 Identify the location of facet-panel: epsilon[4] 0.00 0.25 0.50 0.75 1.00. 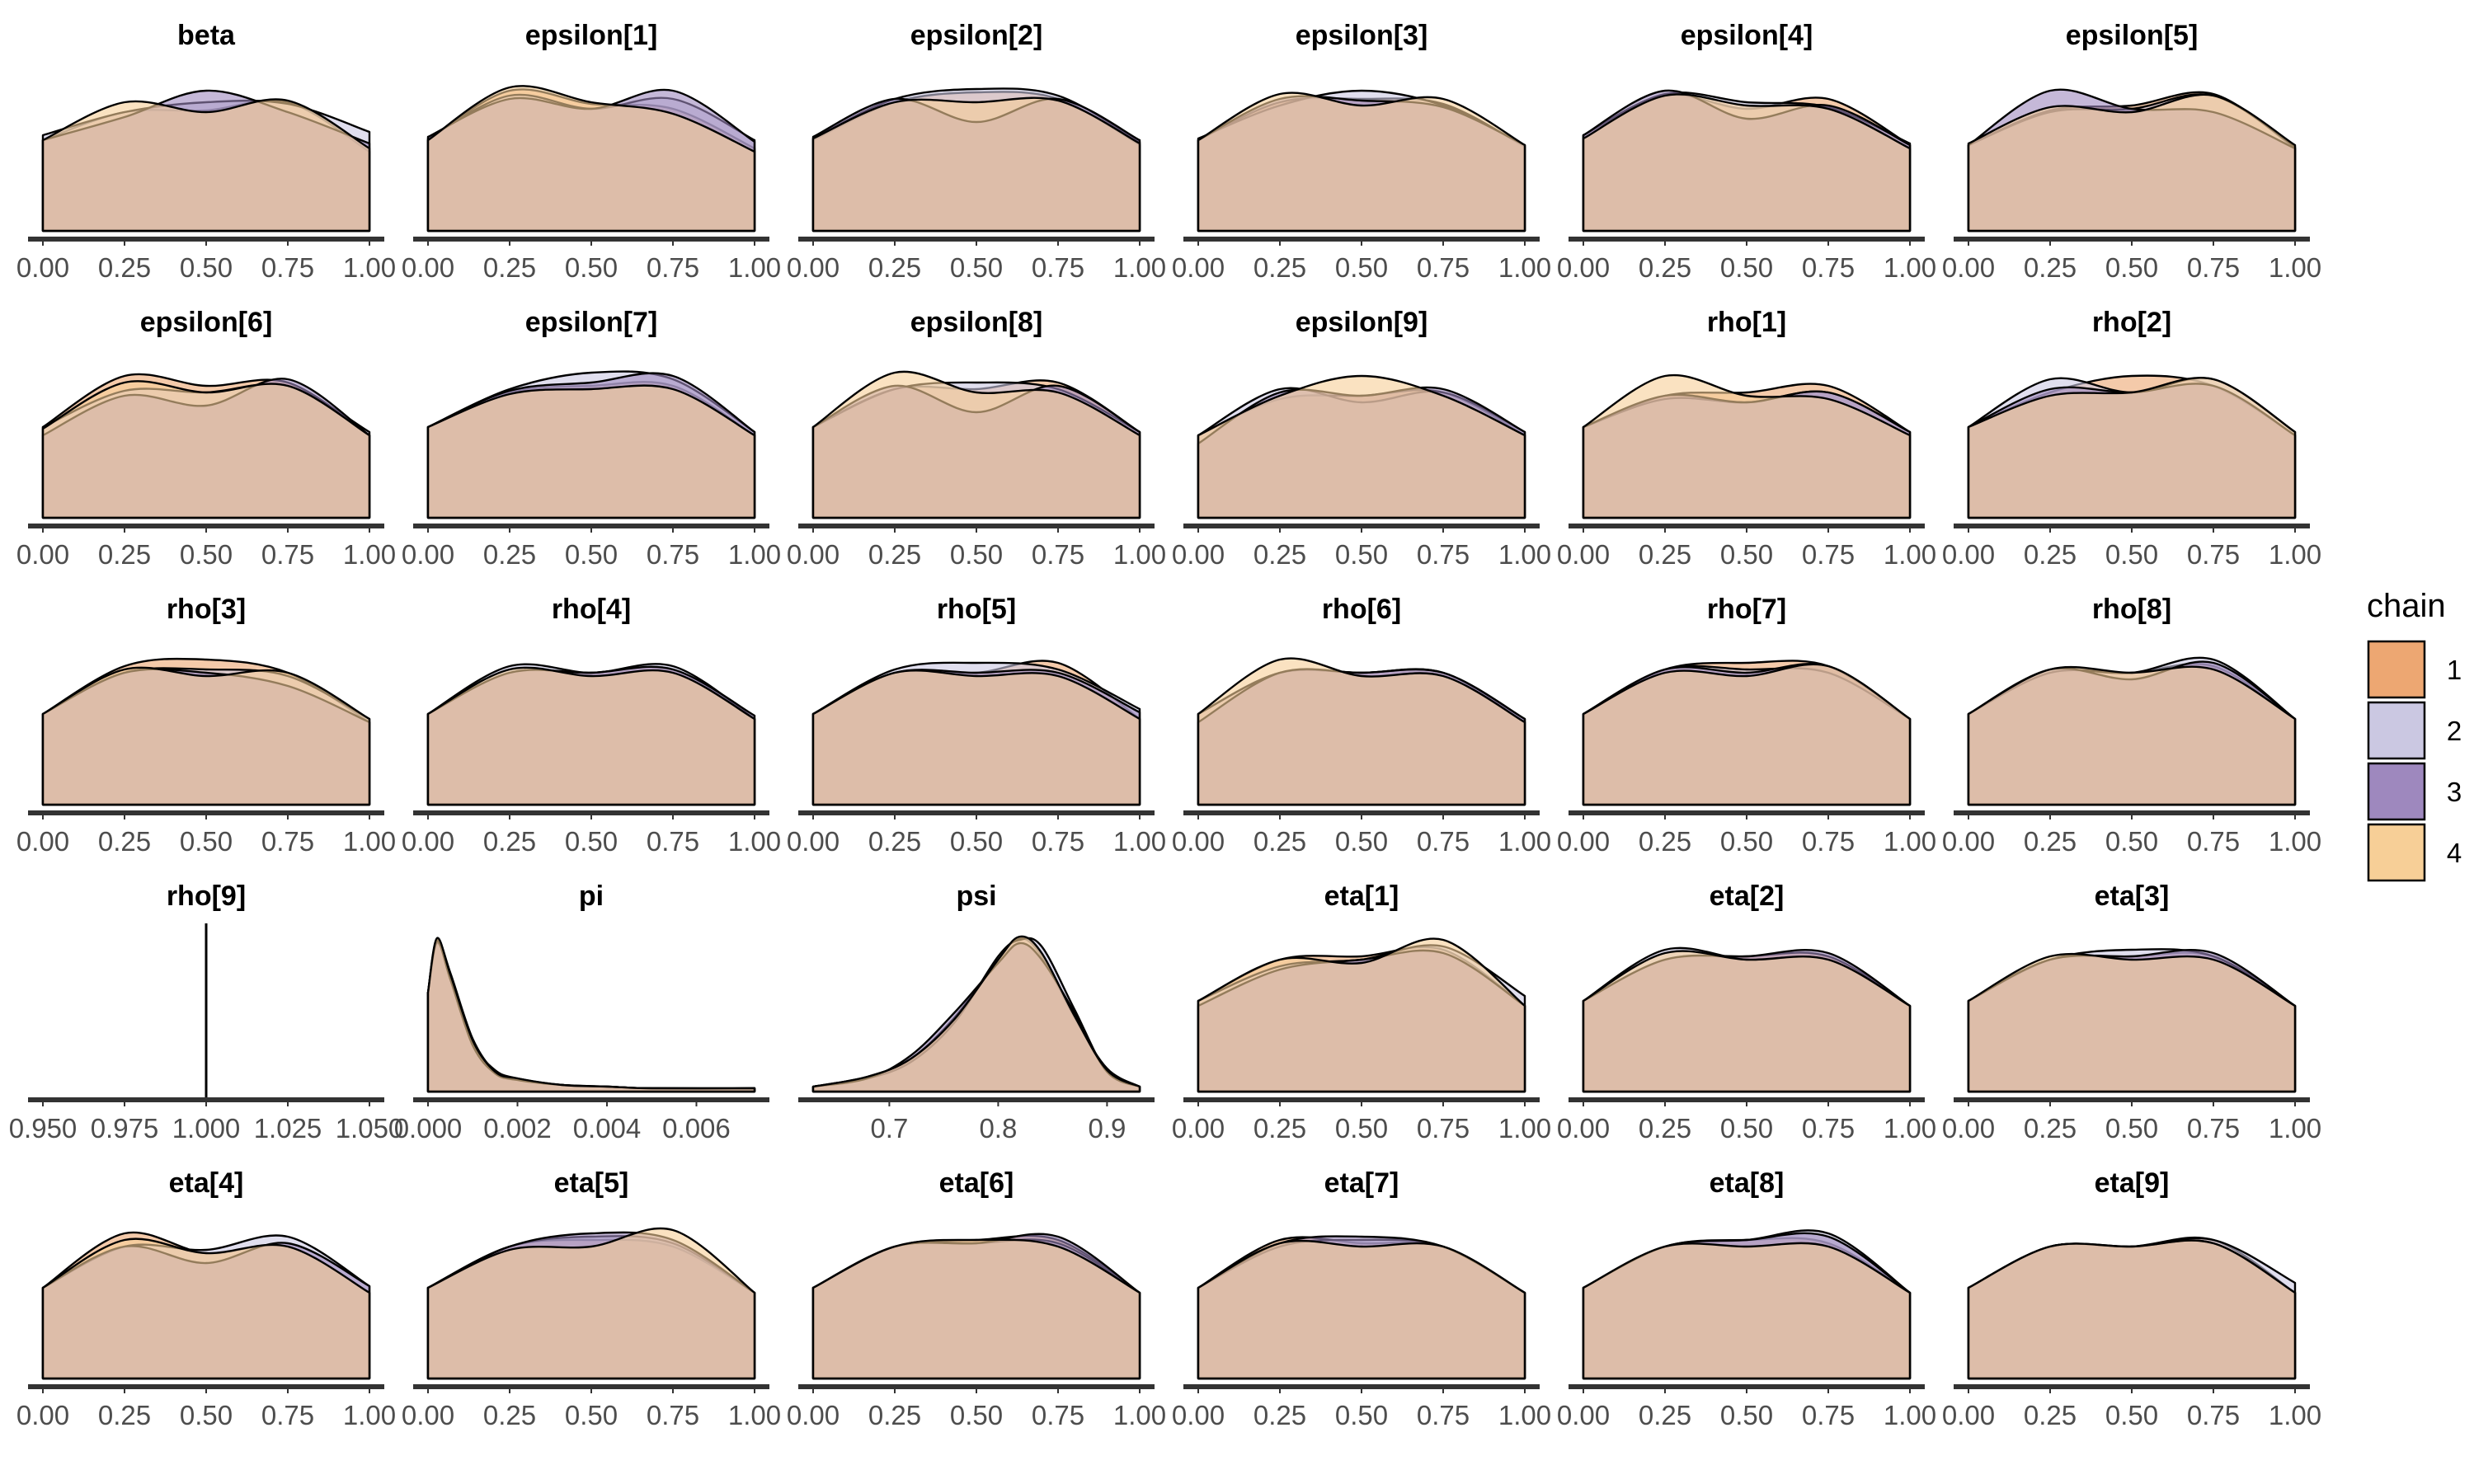
(1746, 151).